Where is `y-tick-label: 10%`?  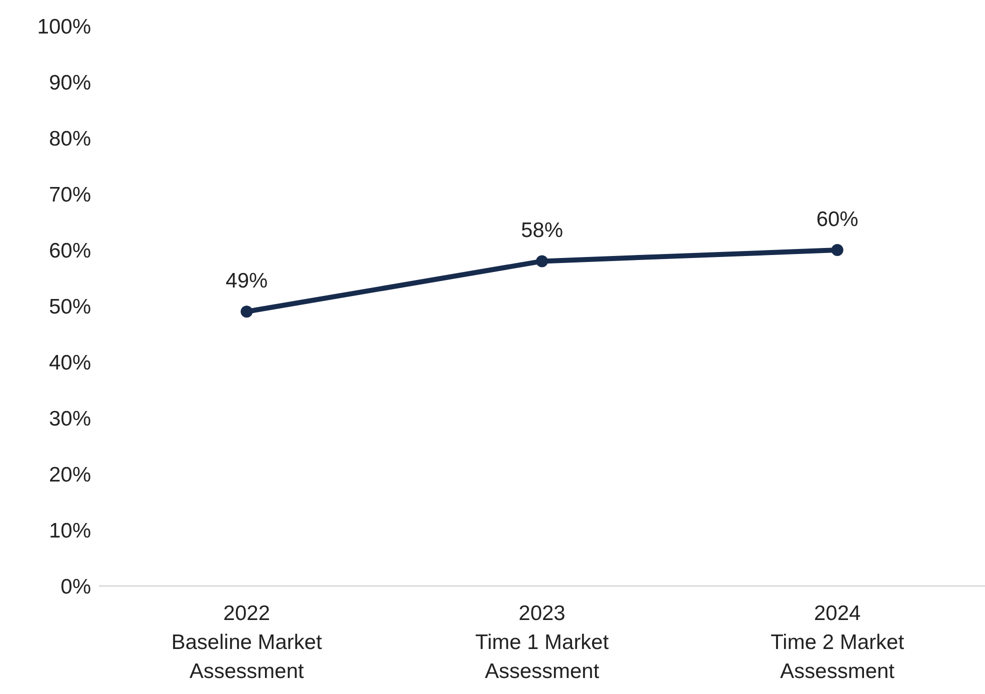 y-tick-label: 10% is located at coordinates (69, 530).